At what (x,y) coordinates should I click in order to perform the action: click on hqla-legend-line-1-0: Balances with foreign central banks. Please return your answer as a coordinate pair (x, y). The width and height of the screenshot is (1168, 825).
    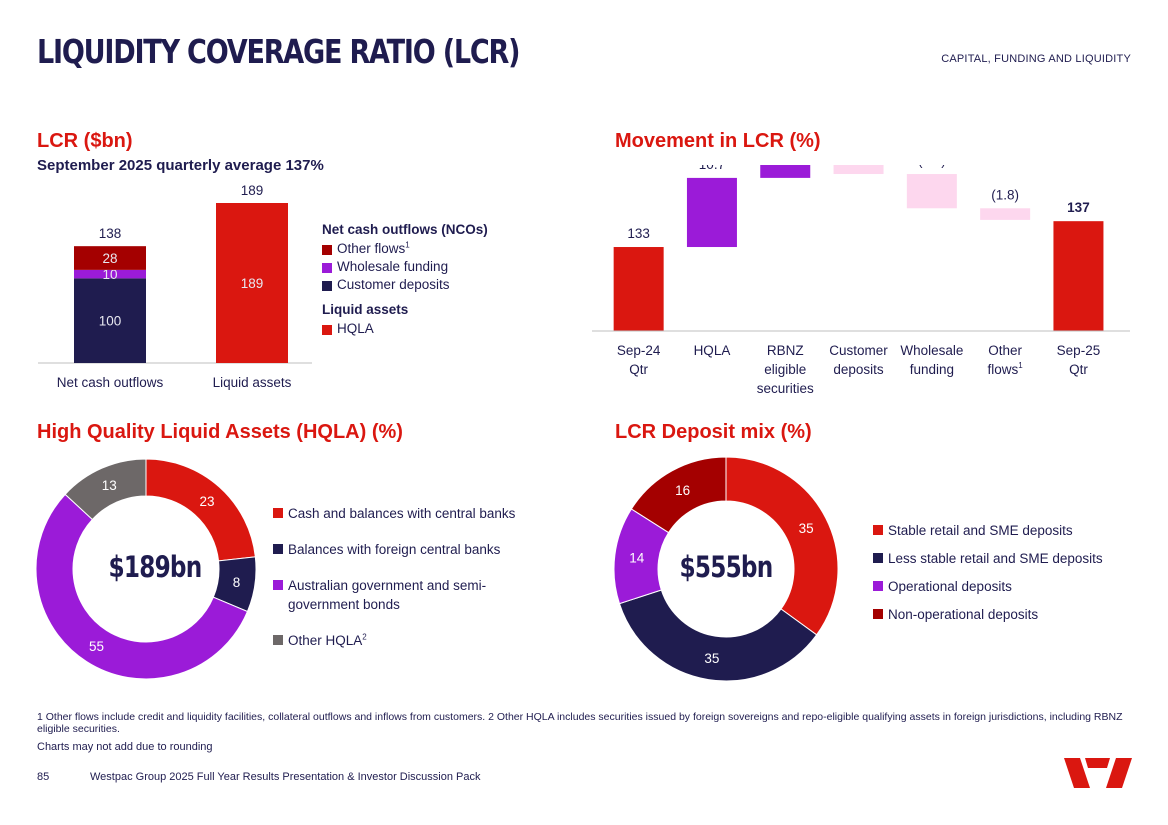
    Looking at the image, I should click on (394, 549).